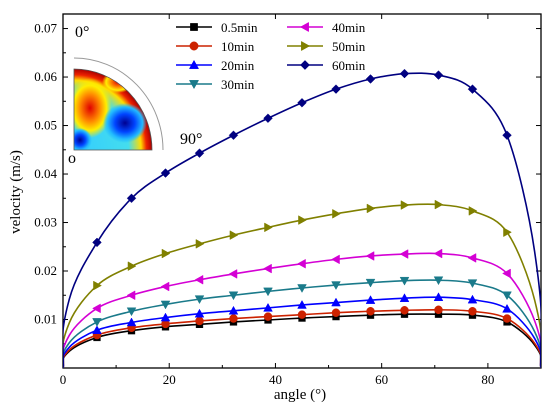 The width and height of the screenshot is (550, 412). I want to click on legend-item: 30min, so click(215, 84).